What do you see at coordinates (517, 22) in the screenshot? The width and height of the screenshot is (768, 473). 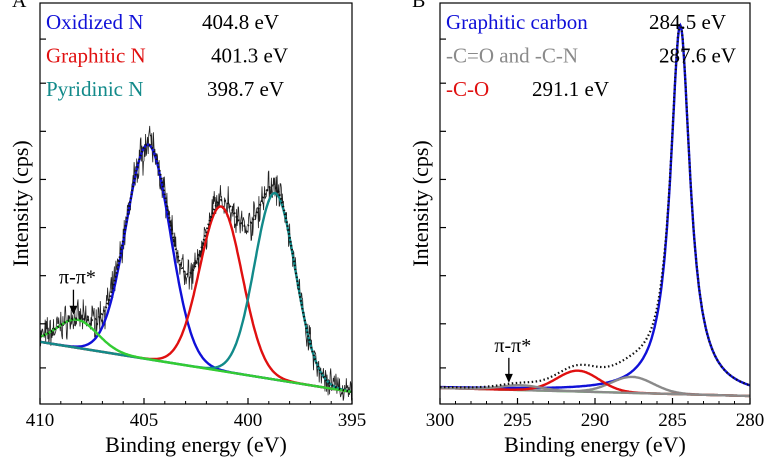 I see `legend-entry-name: Graphitic carbon` at bounding box center [517, 22].